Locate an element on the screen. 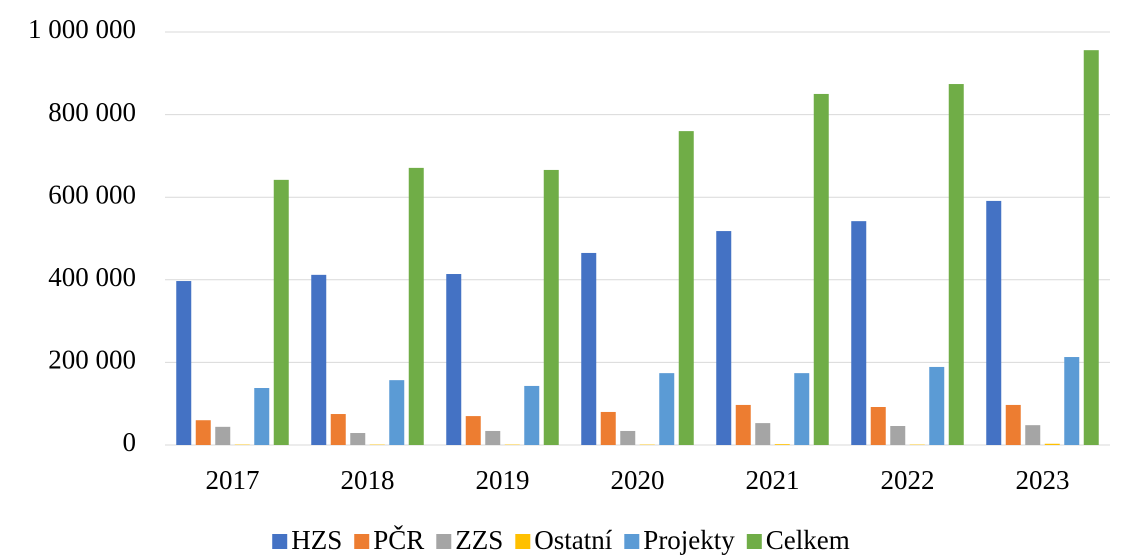  legend-label: Projekty is located at coordinates (689, 540).